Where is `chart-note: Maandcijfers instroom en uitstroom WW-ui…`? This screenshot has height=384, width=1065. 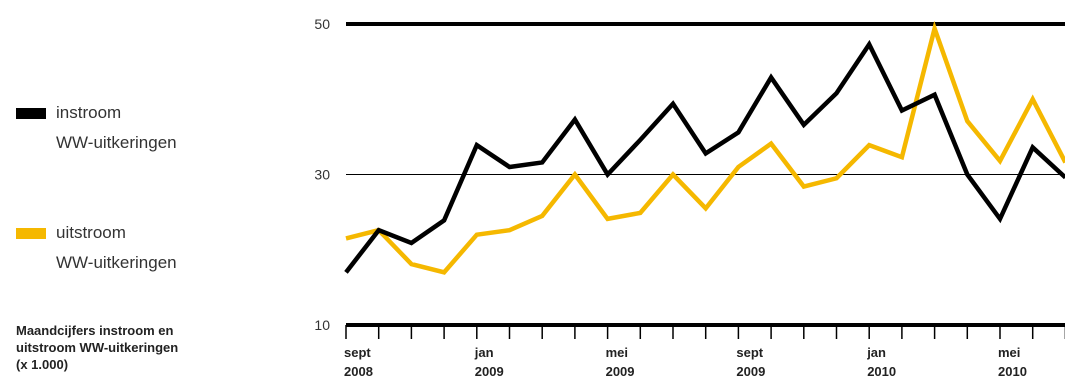
chart-note: Maandcijfers instroom en uitstroom WW-ui… is located at coordinates (126, 347).